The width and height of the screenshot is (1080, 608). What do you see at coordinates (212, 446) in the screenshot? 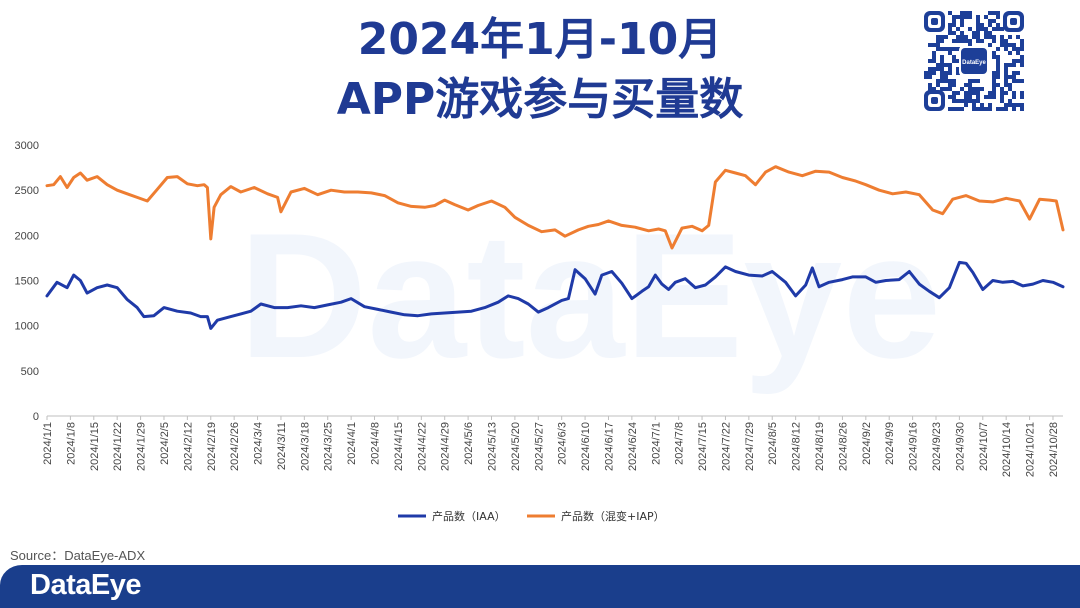
I see `x-tick-label: 2024/2/19` at bounding box center [212, 446].